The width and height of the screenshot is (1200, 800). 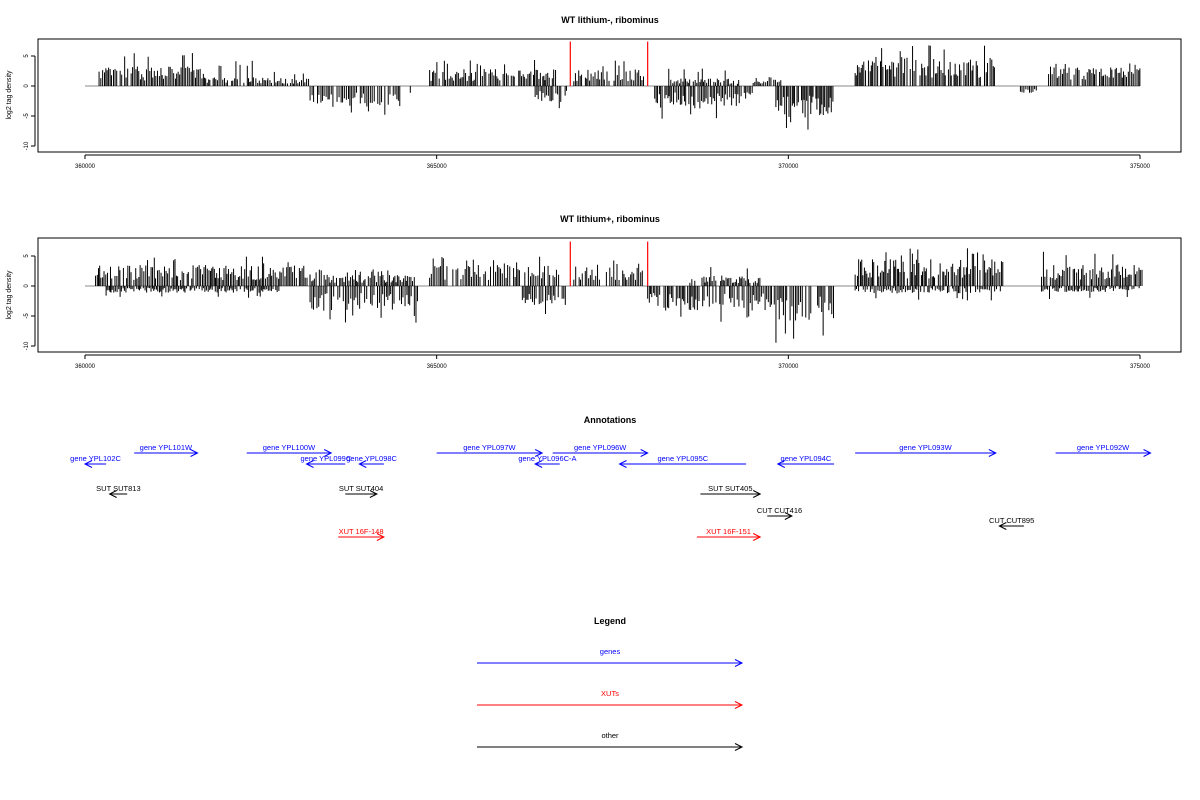 What do you see at coordinates (730, 488) in the screenshot?
I see `annotation-label: SUT SUT405` at bounding box center [730, 488].